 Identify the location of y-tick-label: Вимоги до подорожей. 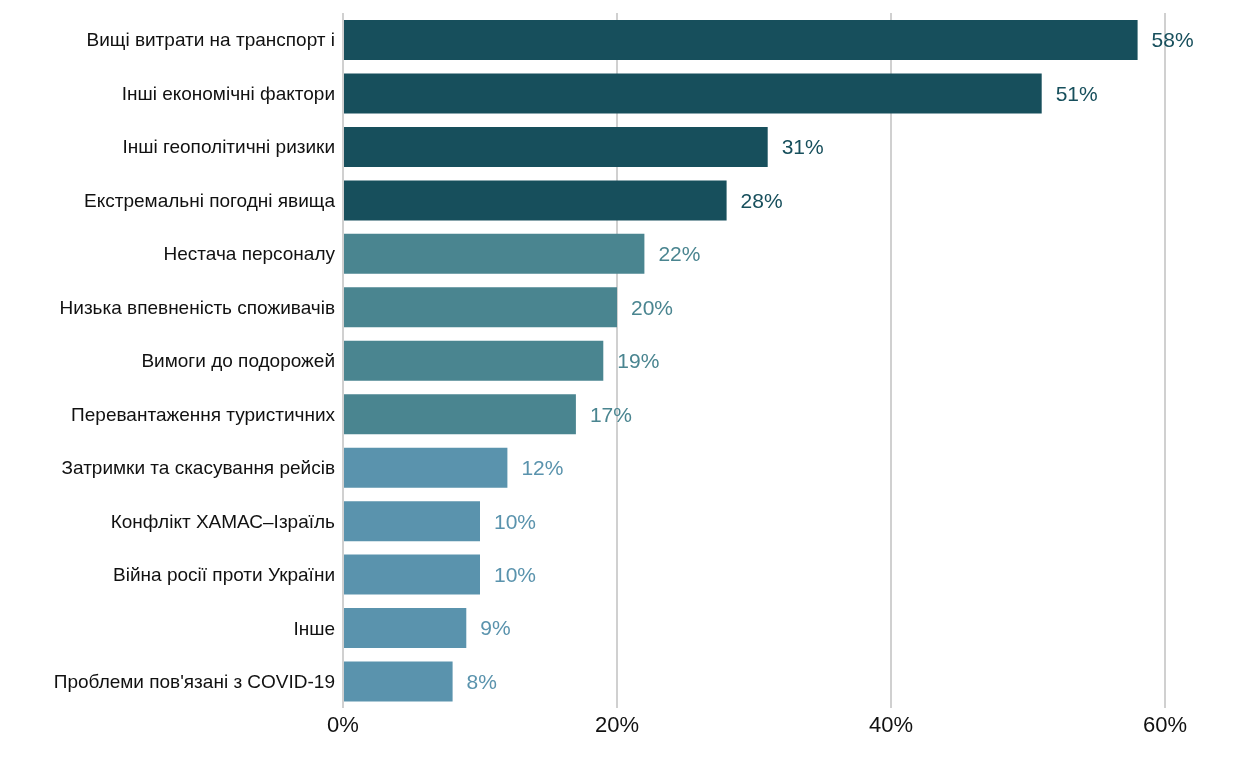
(238, 361).